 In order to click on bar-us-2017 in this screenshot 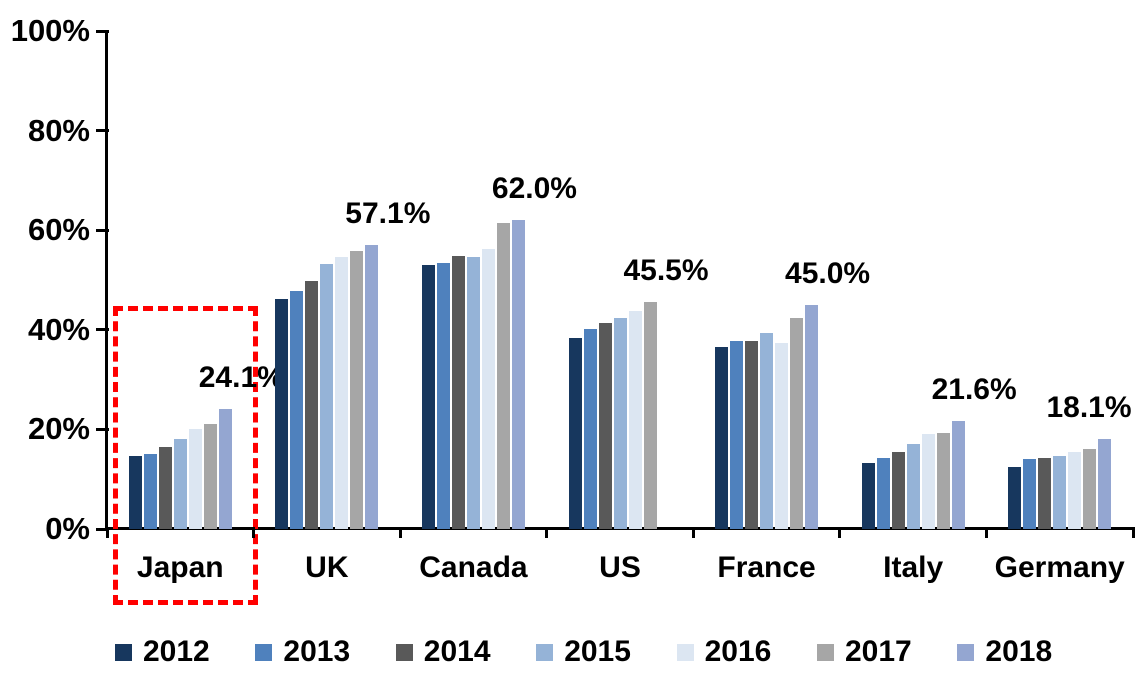, I will do `click(650, 415)`.